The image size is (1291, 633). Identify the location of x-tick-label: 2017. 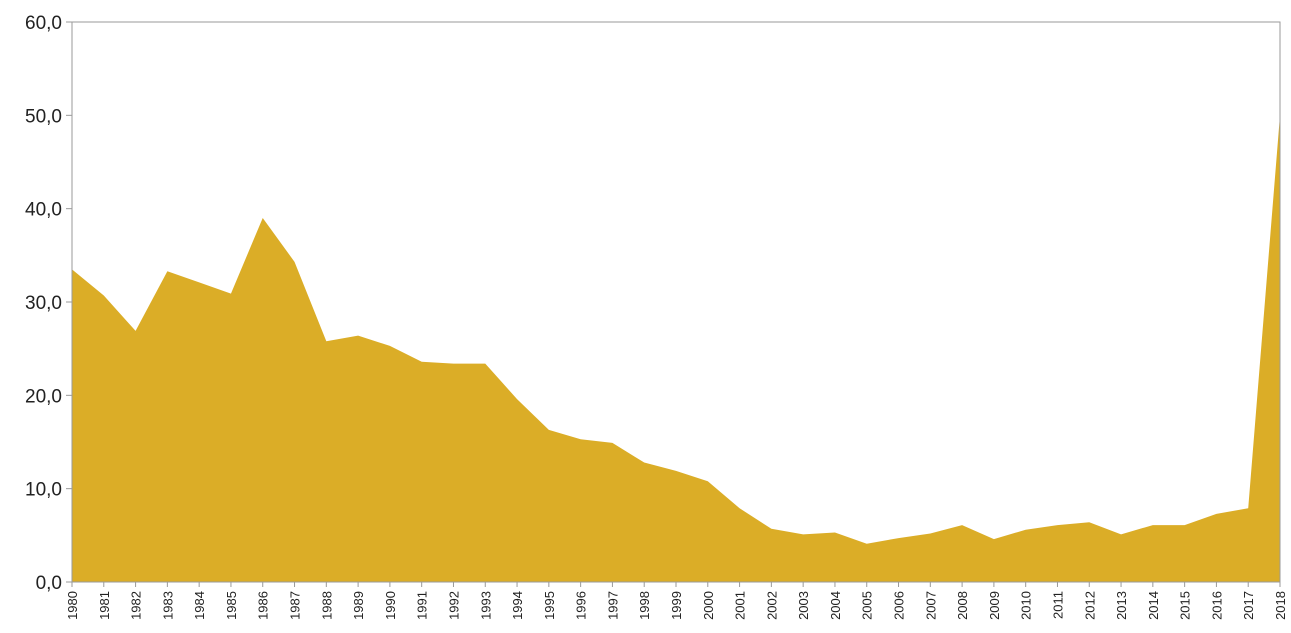
(1248, 605).